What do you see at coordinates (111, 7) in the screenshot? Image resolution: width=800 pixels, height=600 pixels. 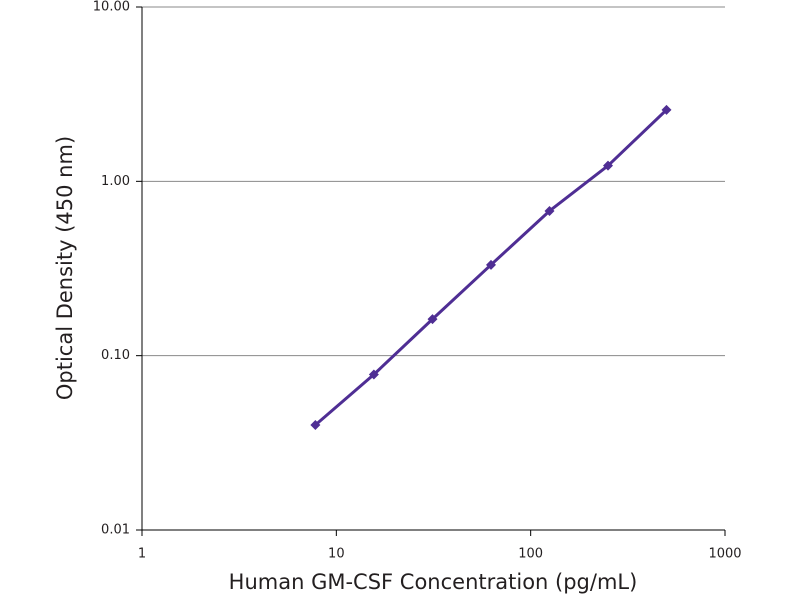 I see `y-tick-label: 10.00` at bounding box center [111, 7].